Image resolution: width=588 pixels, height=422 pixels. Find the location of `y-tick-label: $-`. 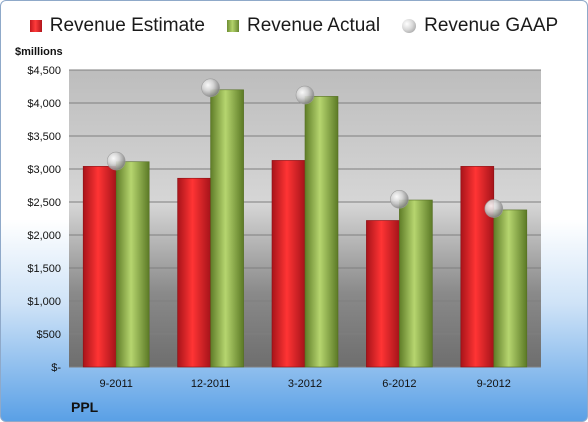

y-tick-label: $- is located at coordinates (56, 368).